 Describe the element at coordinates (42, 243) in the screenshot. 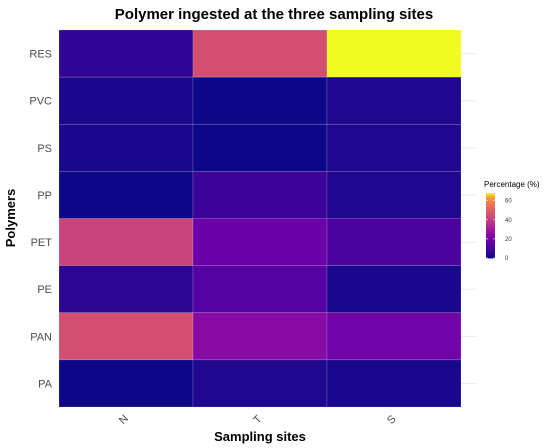

I see `y-tick-label: PET` at that location.